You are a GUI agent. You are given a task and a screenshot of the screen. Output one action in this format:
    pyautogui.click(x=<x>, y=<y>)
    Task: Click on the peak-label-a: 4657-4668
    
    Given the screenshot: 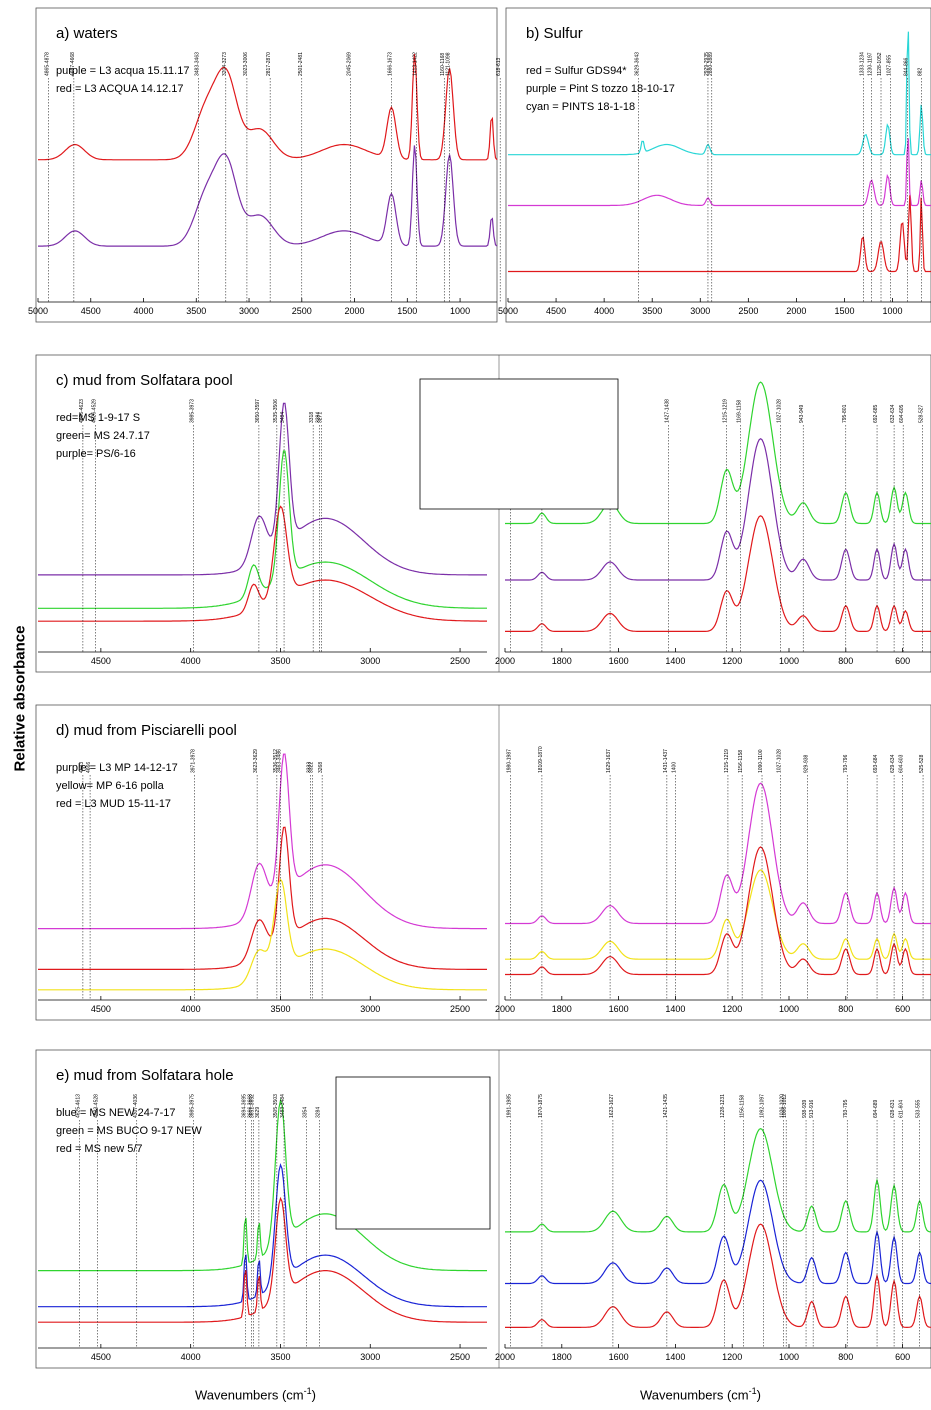 What is the action you would take?
    pyautogui.click(x=73, y=64)
    